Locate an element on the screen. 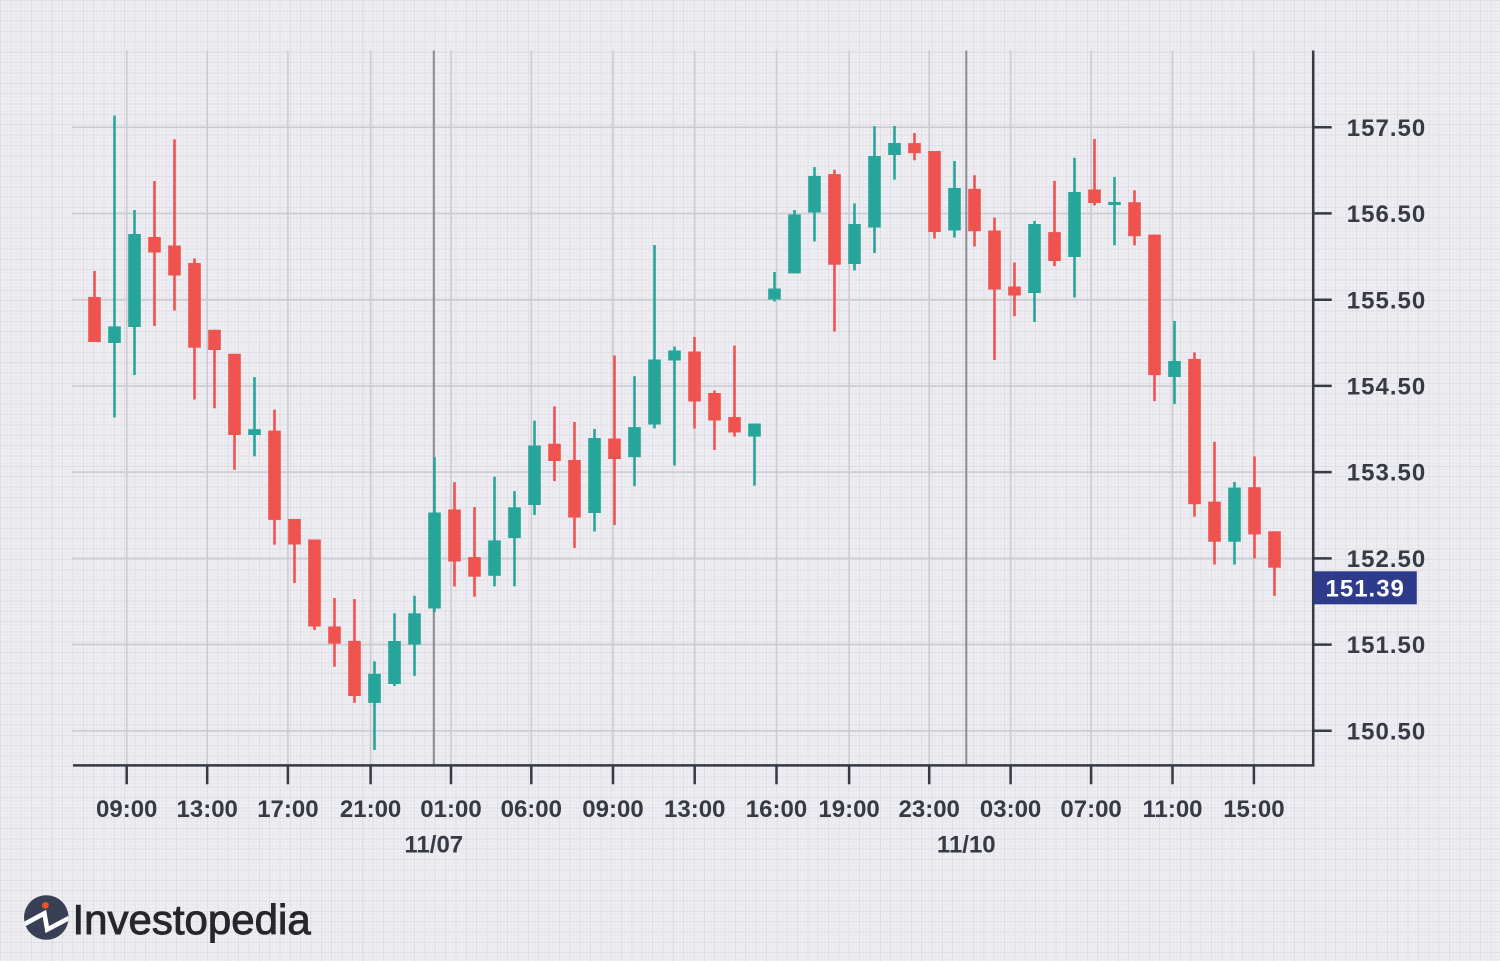 The image size is (1500, 961). svg-text: 11/10 is located at coordinates (966, 845).